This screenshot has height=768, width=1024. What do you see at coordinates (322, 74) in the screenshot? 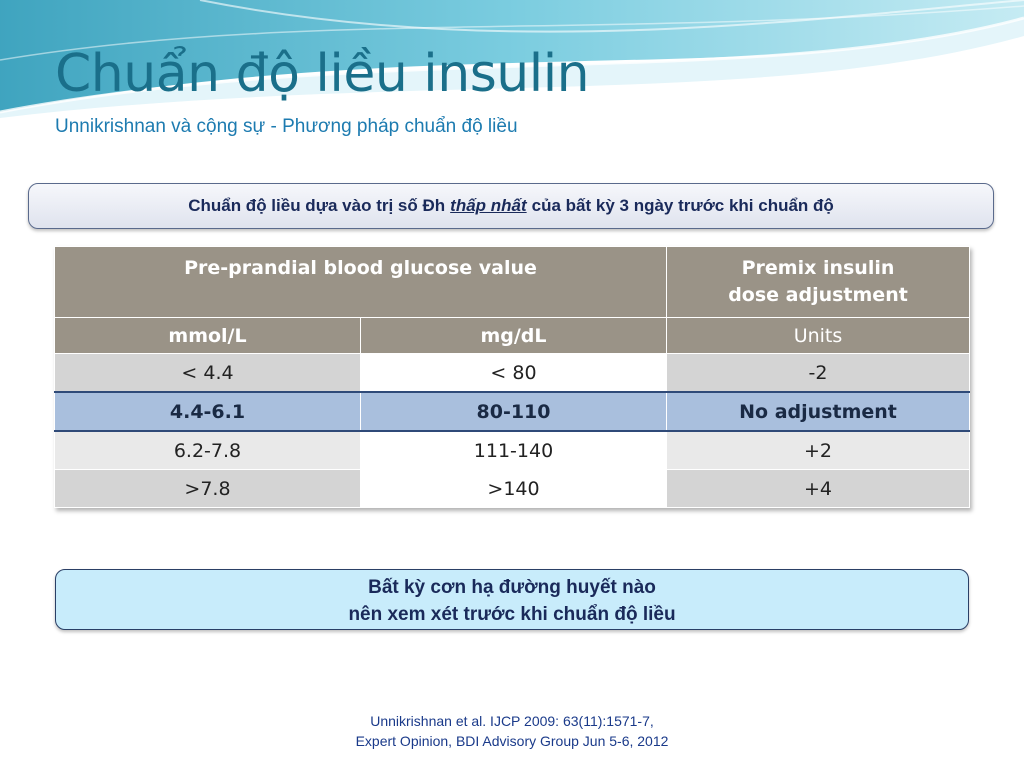
I see `page-title: Chuẩn độ liều insulin` at bounding box center [322, 74].